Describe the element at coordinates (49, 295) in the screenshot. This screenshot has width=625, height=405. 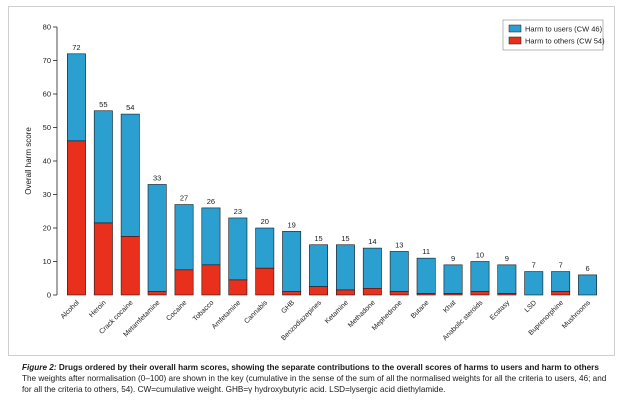
I see `y-tick-label: 0` at that location.